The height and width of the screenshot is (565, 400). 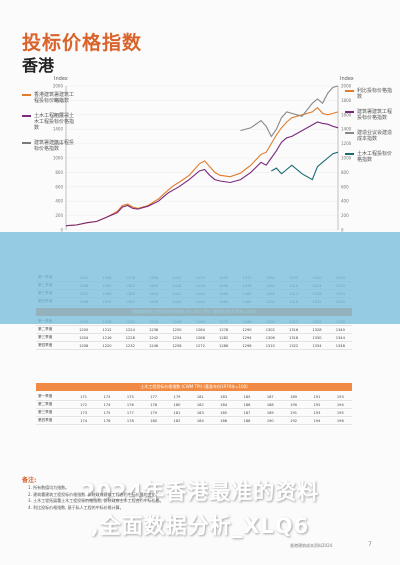 I want to click on y-axis-label: Index, so click(x=61, y=79).